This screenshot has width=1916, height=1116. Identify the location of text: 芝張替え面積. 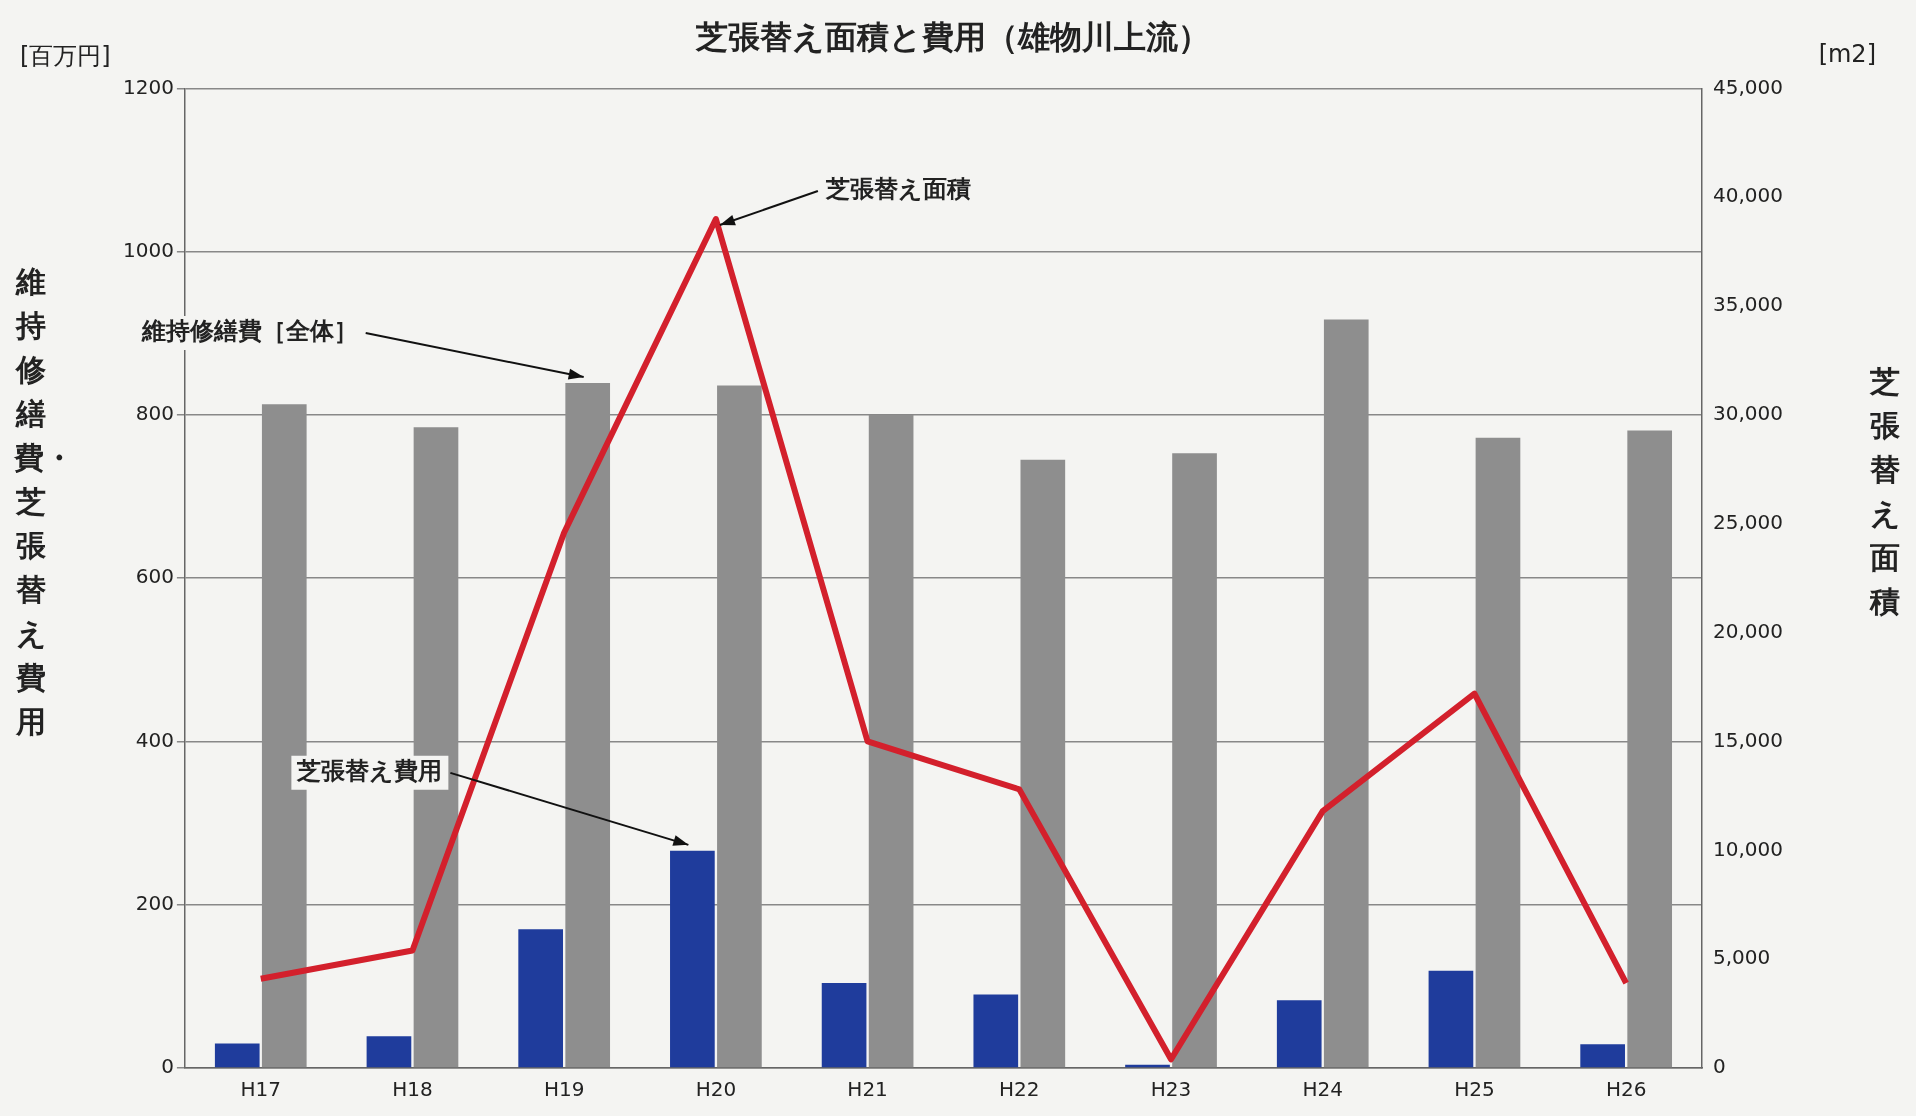
(897, 189).